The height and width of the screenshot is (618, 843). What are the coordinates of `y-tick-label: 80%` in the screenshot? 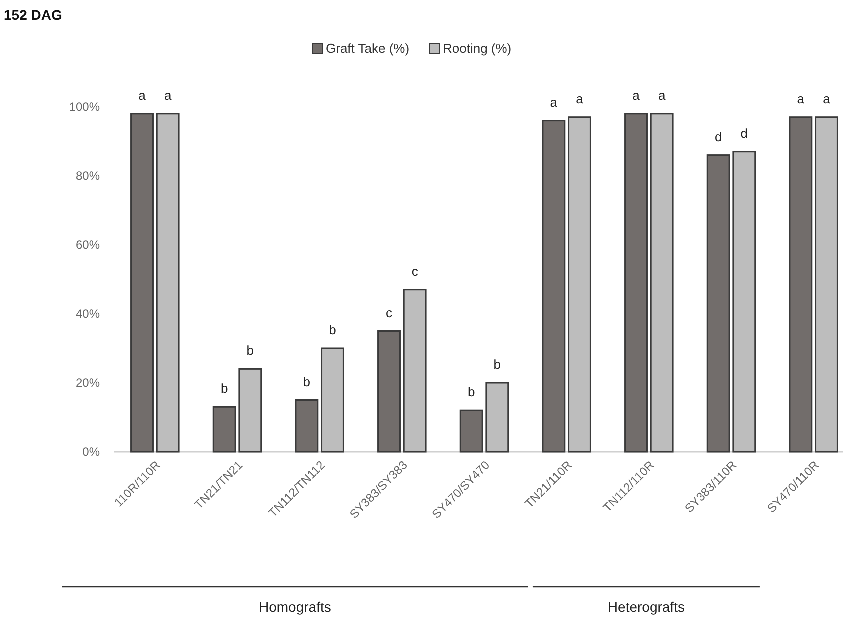 It's located at (88, 176).